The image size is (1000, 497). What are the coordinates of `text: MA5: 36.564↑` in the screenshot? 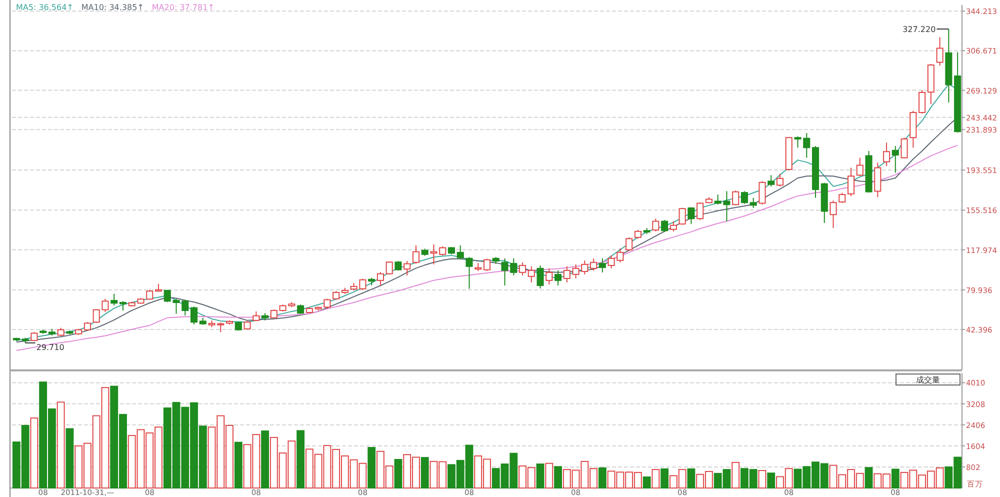 It's located at (45, 7).